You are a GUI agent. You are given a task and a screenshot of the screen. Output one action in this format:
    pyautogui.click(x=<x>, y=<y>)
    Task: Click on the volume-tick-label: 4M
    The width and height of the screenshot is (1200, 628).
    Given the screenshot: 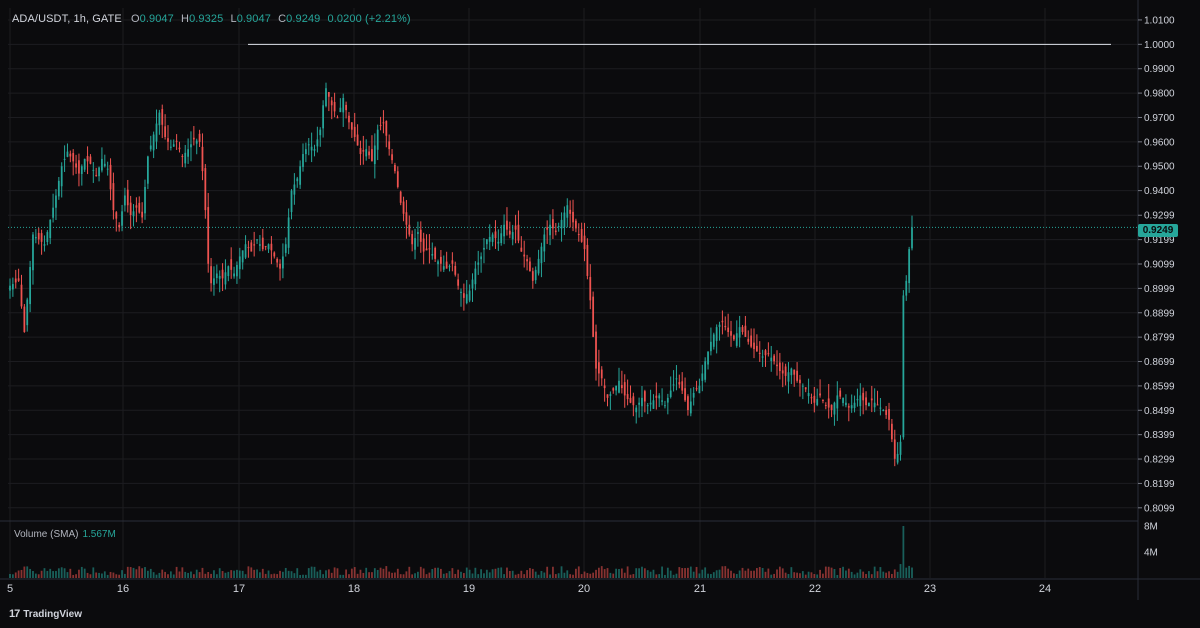 What is the action you would take?
    pyautogui.click(x=1151, y=553)
    